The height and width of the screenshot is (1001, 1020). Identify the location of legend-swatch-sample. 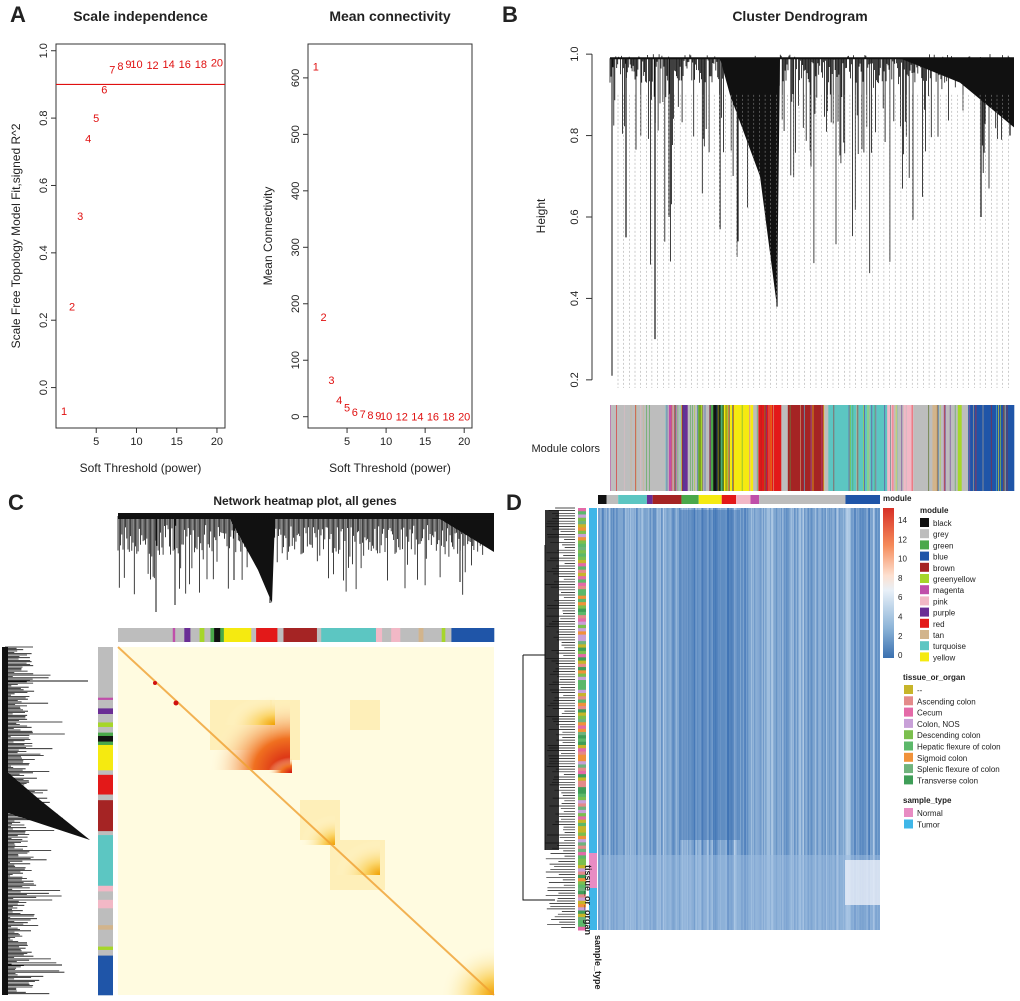
(908, 812).